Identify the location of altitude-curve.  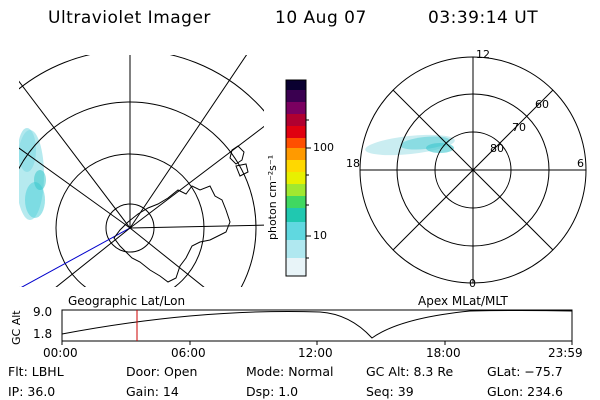
(317, 324).